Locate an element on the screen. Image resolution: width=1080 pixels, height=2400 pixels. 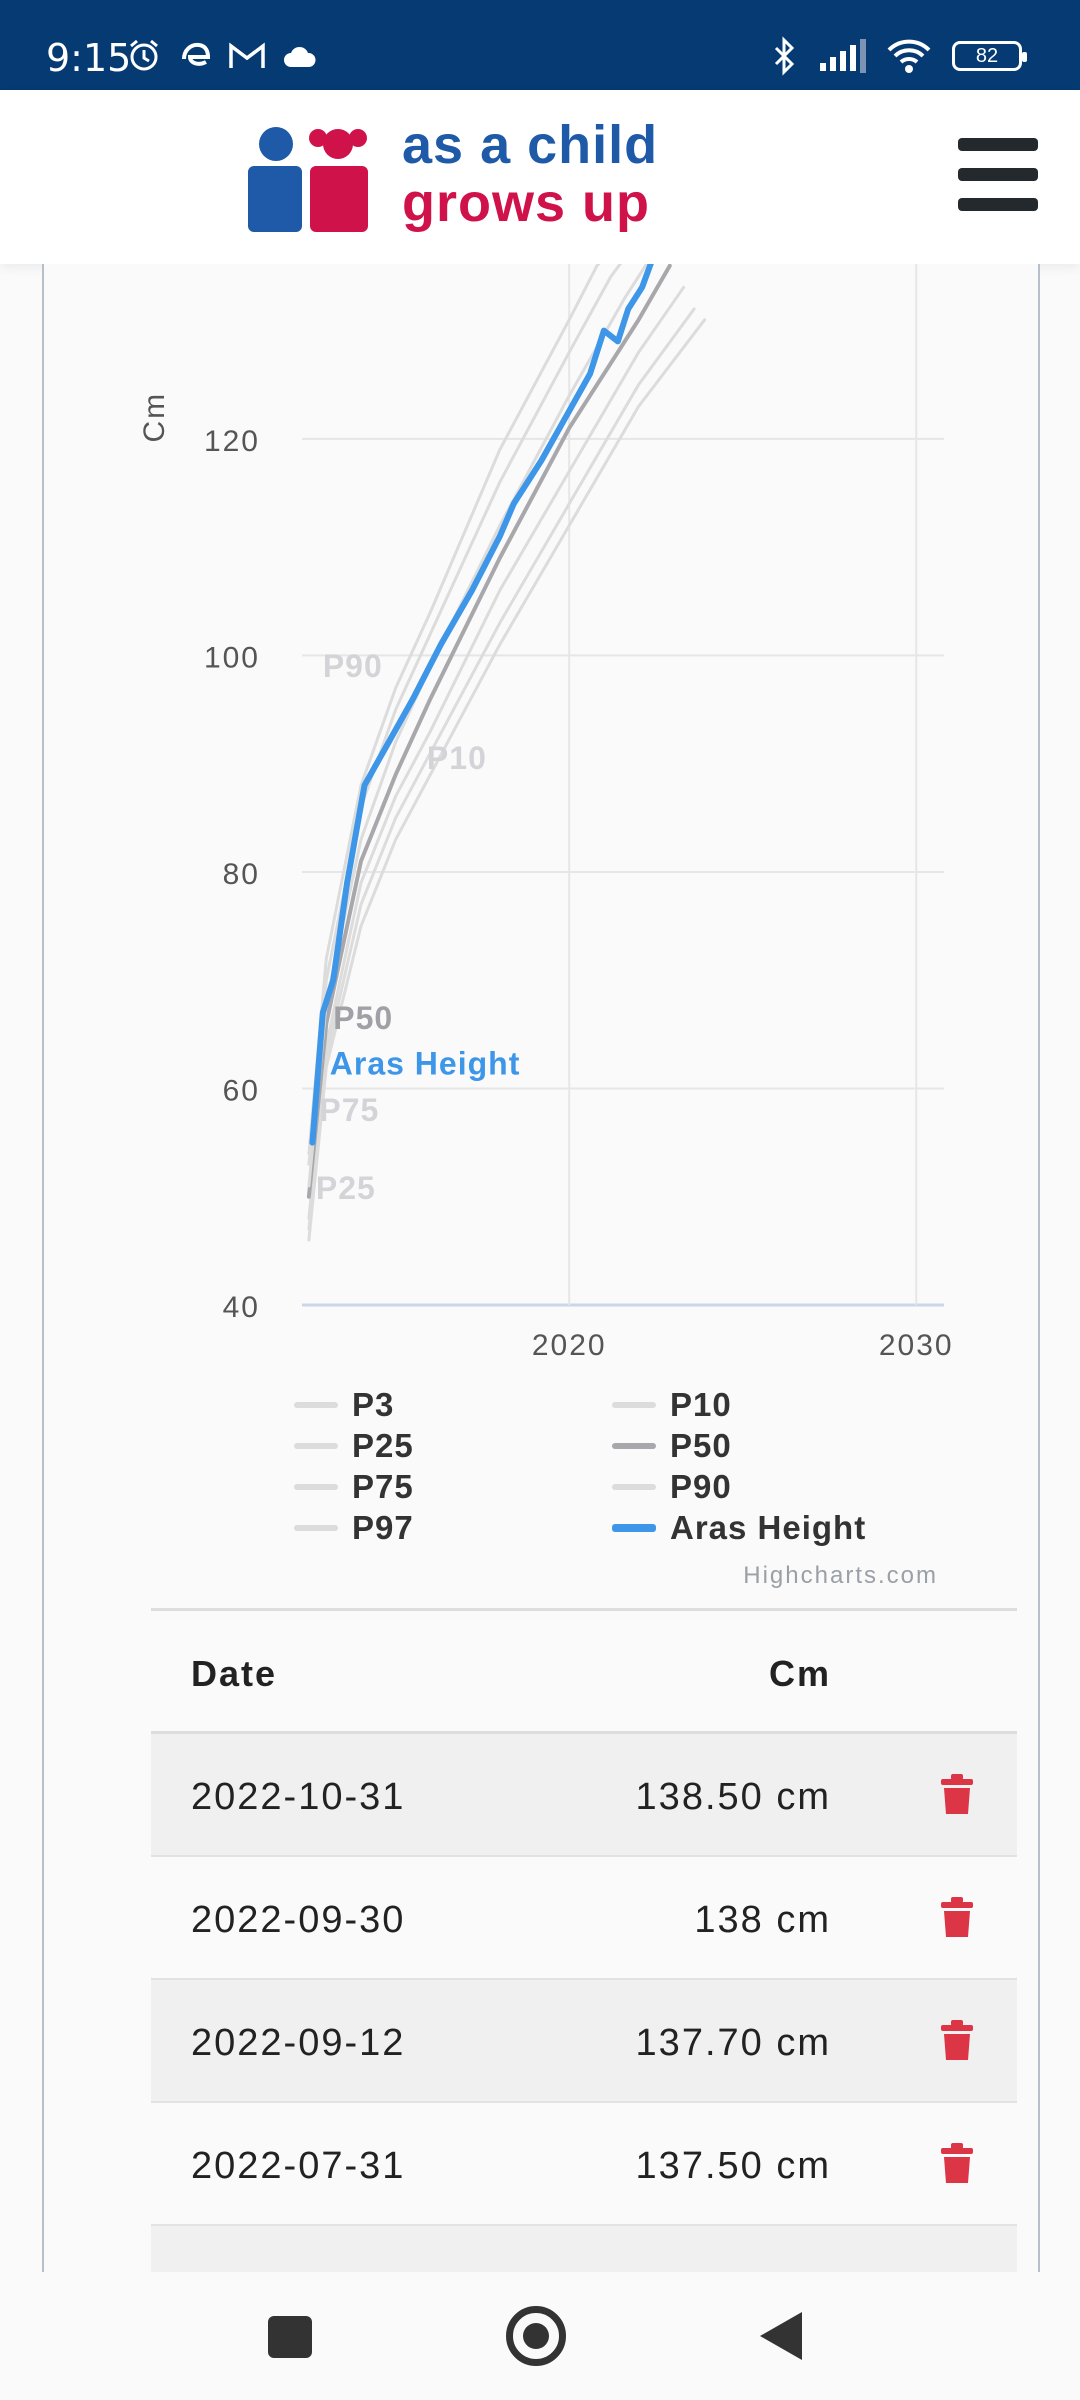
series-line-p97 is located at coordinates (454, 709).